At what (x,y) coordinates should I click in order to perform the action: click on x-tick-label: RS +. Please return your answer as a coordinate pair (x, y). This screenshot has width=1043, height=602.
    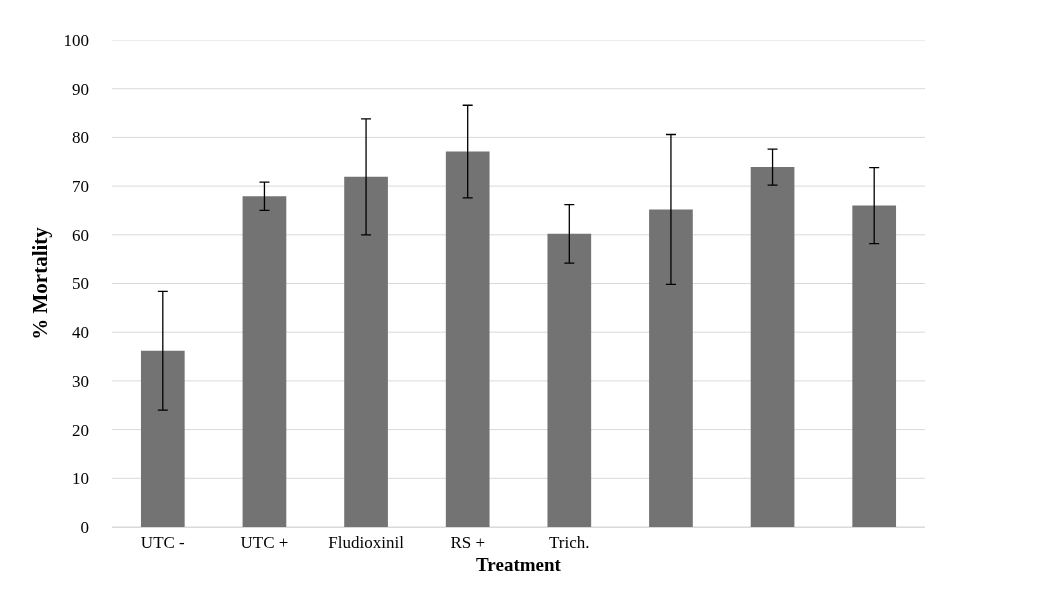
    Looking at the image, I should click on (468, 543).